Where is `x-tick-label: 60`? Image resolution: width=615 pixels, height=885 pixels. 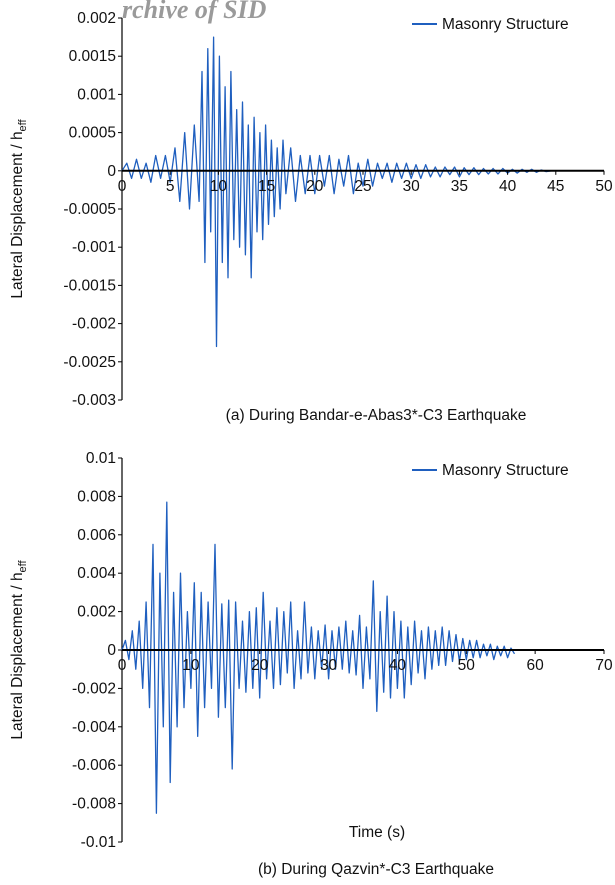 x-tick-label: 60 is located at coordinates (536, 665).